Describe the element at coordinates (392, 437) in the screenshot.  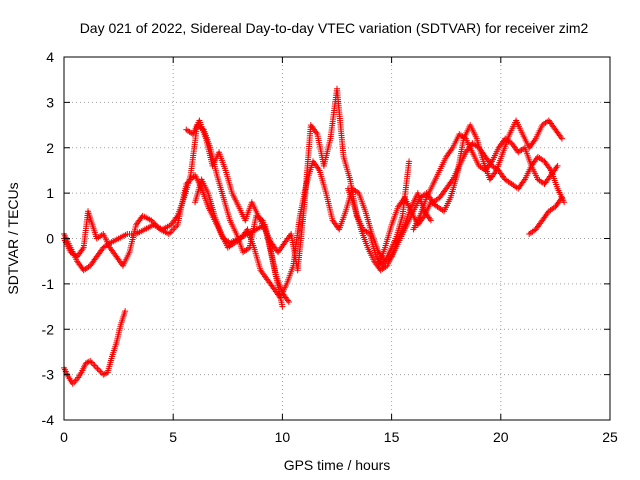
I see `x-tick-label: 15` at that location.